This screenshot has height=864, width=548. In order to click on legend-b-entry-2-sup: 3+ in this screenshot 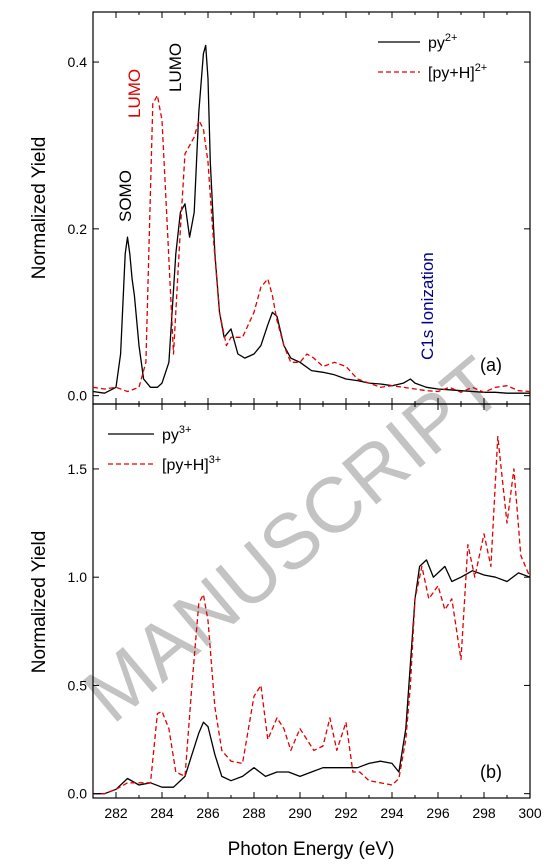, I will do `click(215, 460)`.